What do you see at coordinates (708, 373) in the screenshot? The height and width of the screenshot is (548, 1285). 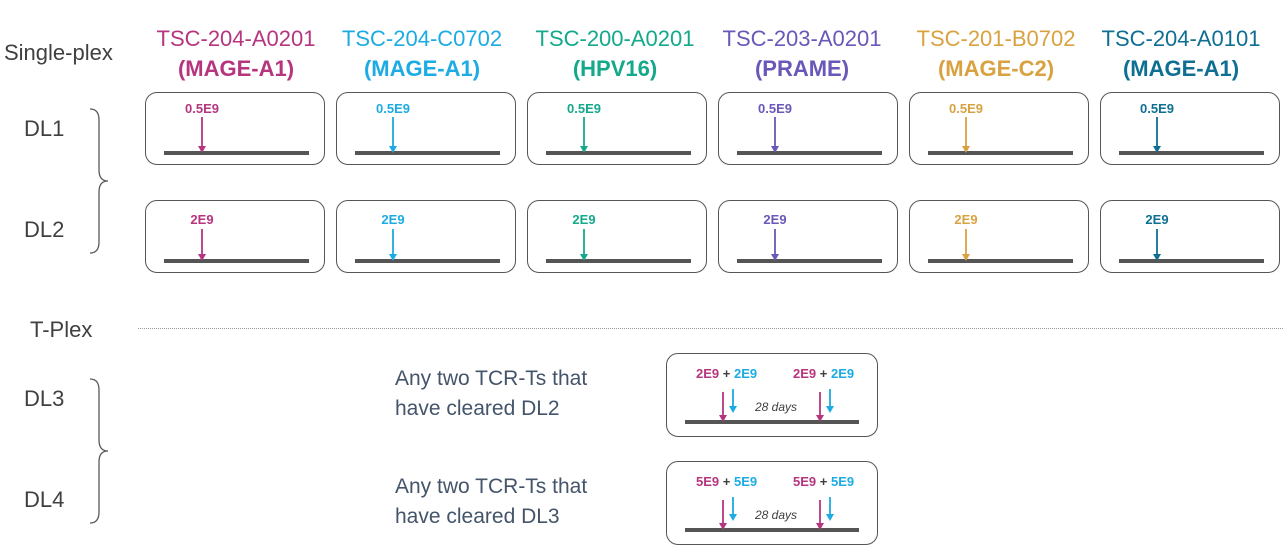 I see `dl3-dose-a-1: 2E9` at bounding box center [708, 373].